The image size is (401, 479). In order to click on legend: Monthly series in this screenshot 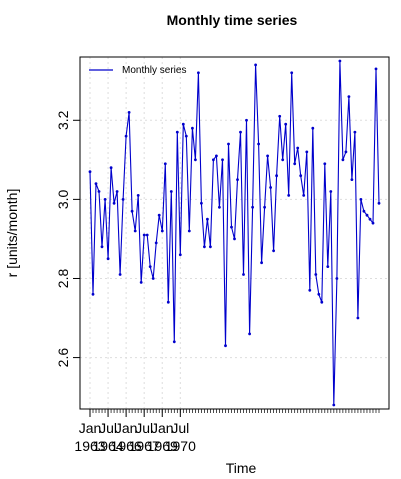, I will do `click(137, 70)`.